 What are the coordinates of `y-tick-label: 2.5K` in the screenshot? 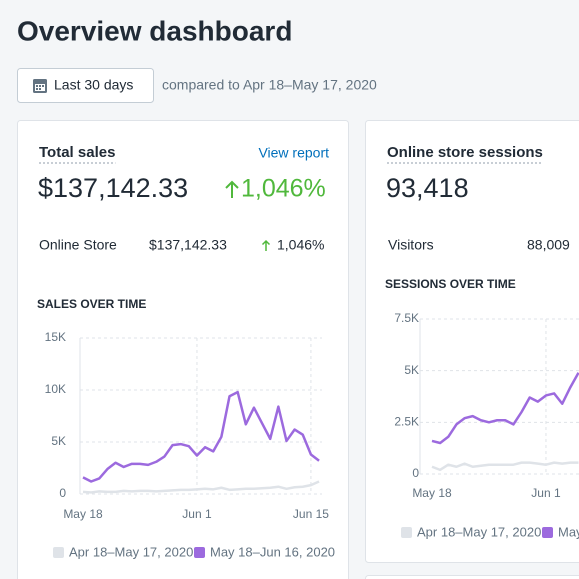 It's located at (406, 422).